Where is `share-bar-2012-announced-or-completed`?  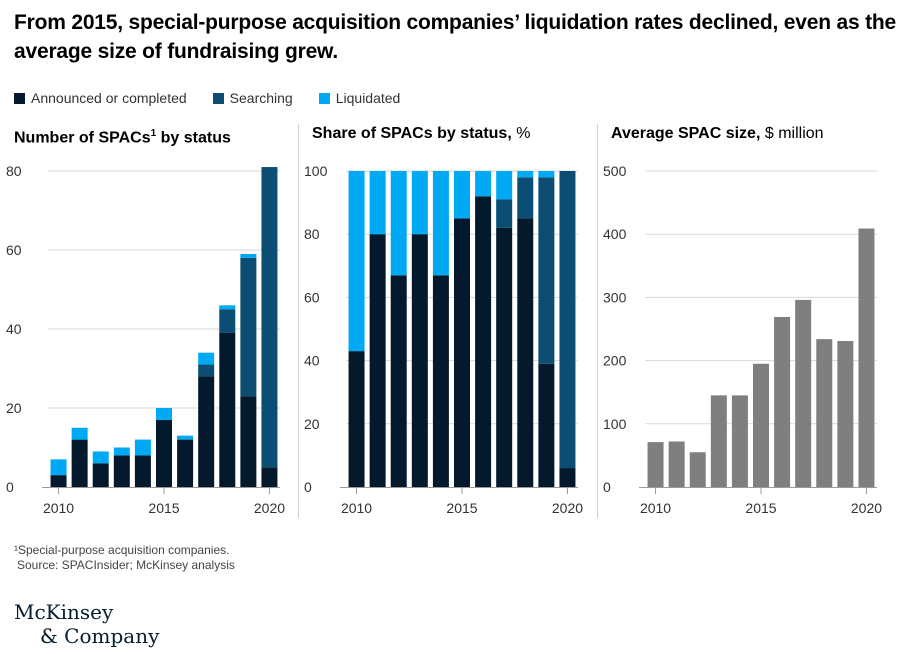
share-bar-2012-announced-or-completed is located at coordinates (398, 381).